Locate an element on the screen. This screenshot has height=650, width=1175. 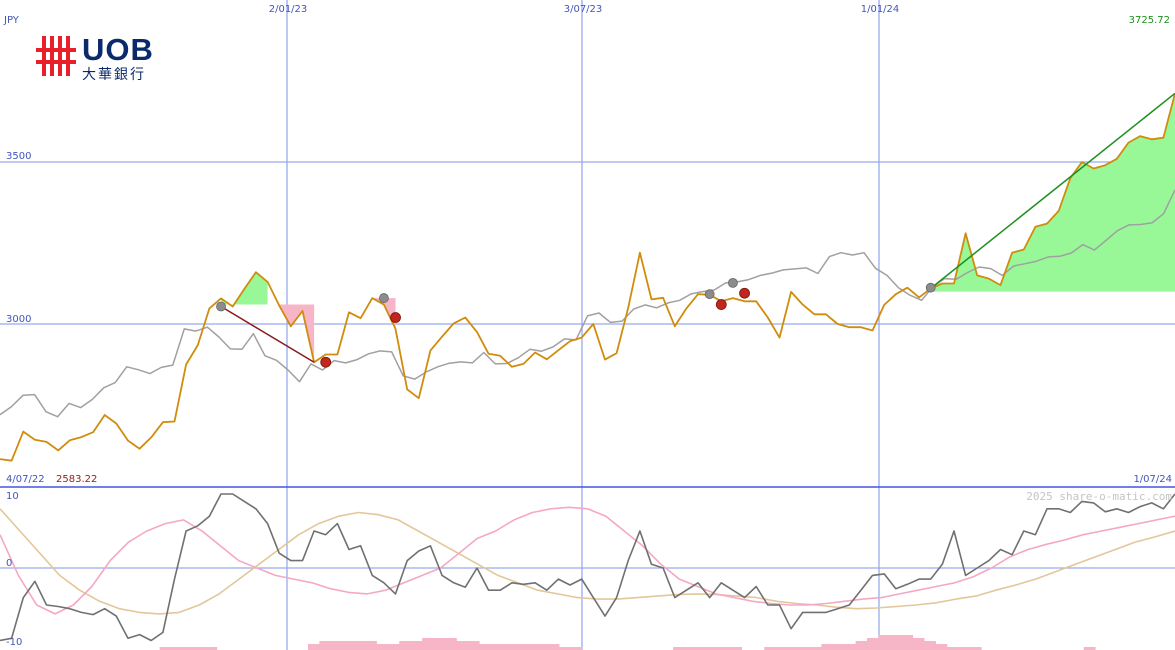
uob-logo-mark-icon is located at coordinates (56, 56).